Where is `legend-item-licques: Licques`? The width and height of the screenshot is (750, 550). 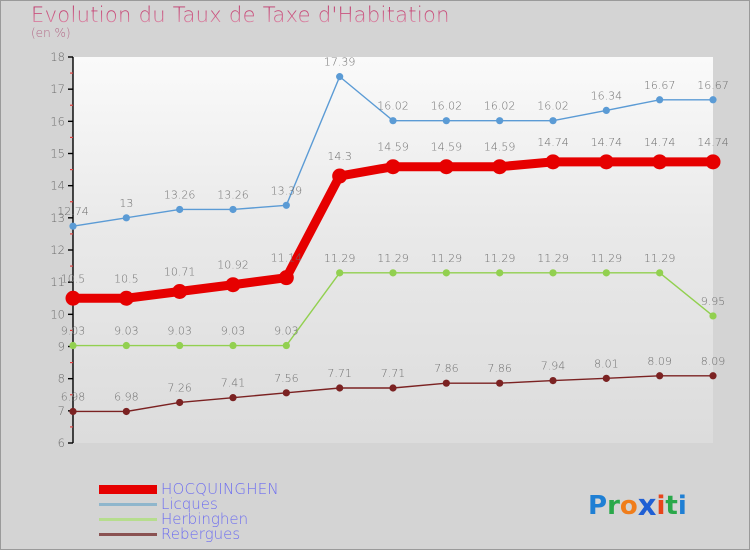 legend-item-licques: Licques is located at coordinates (189, 504).